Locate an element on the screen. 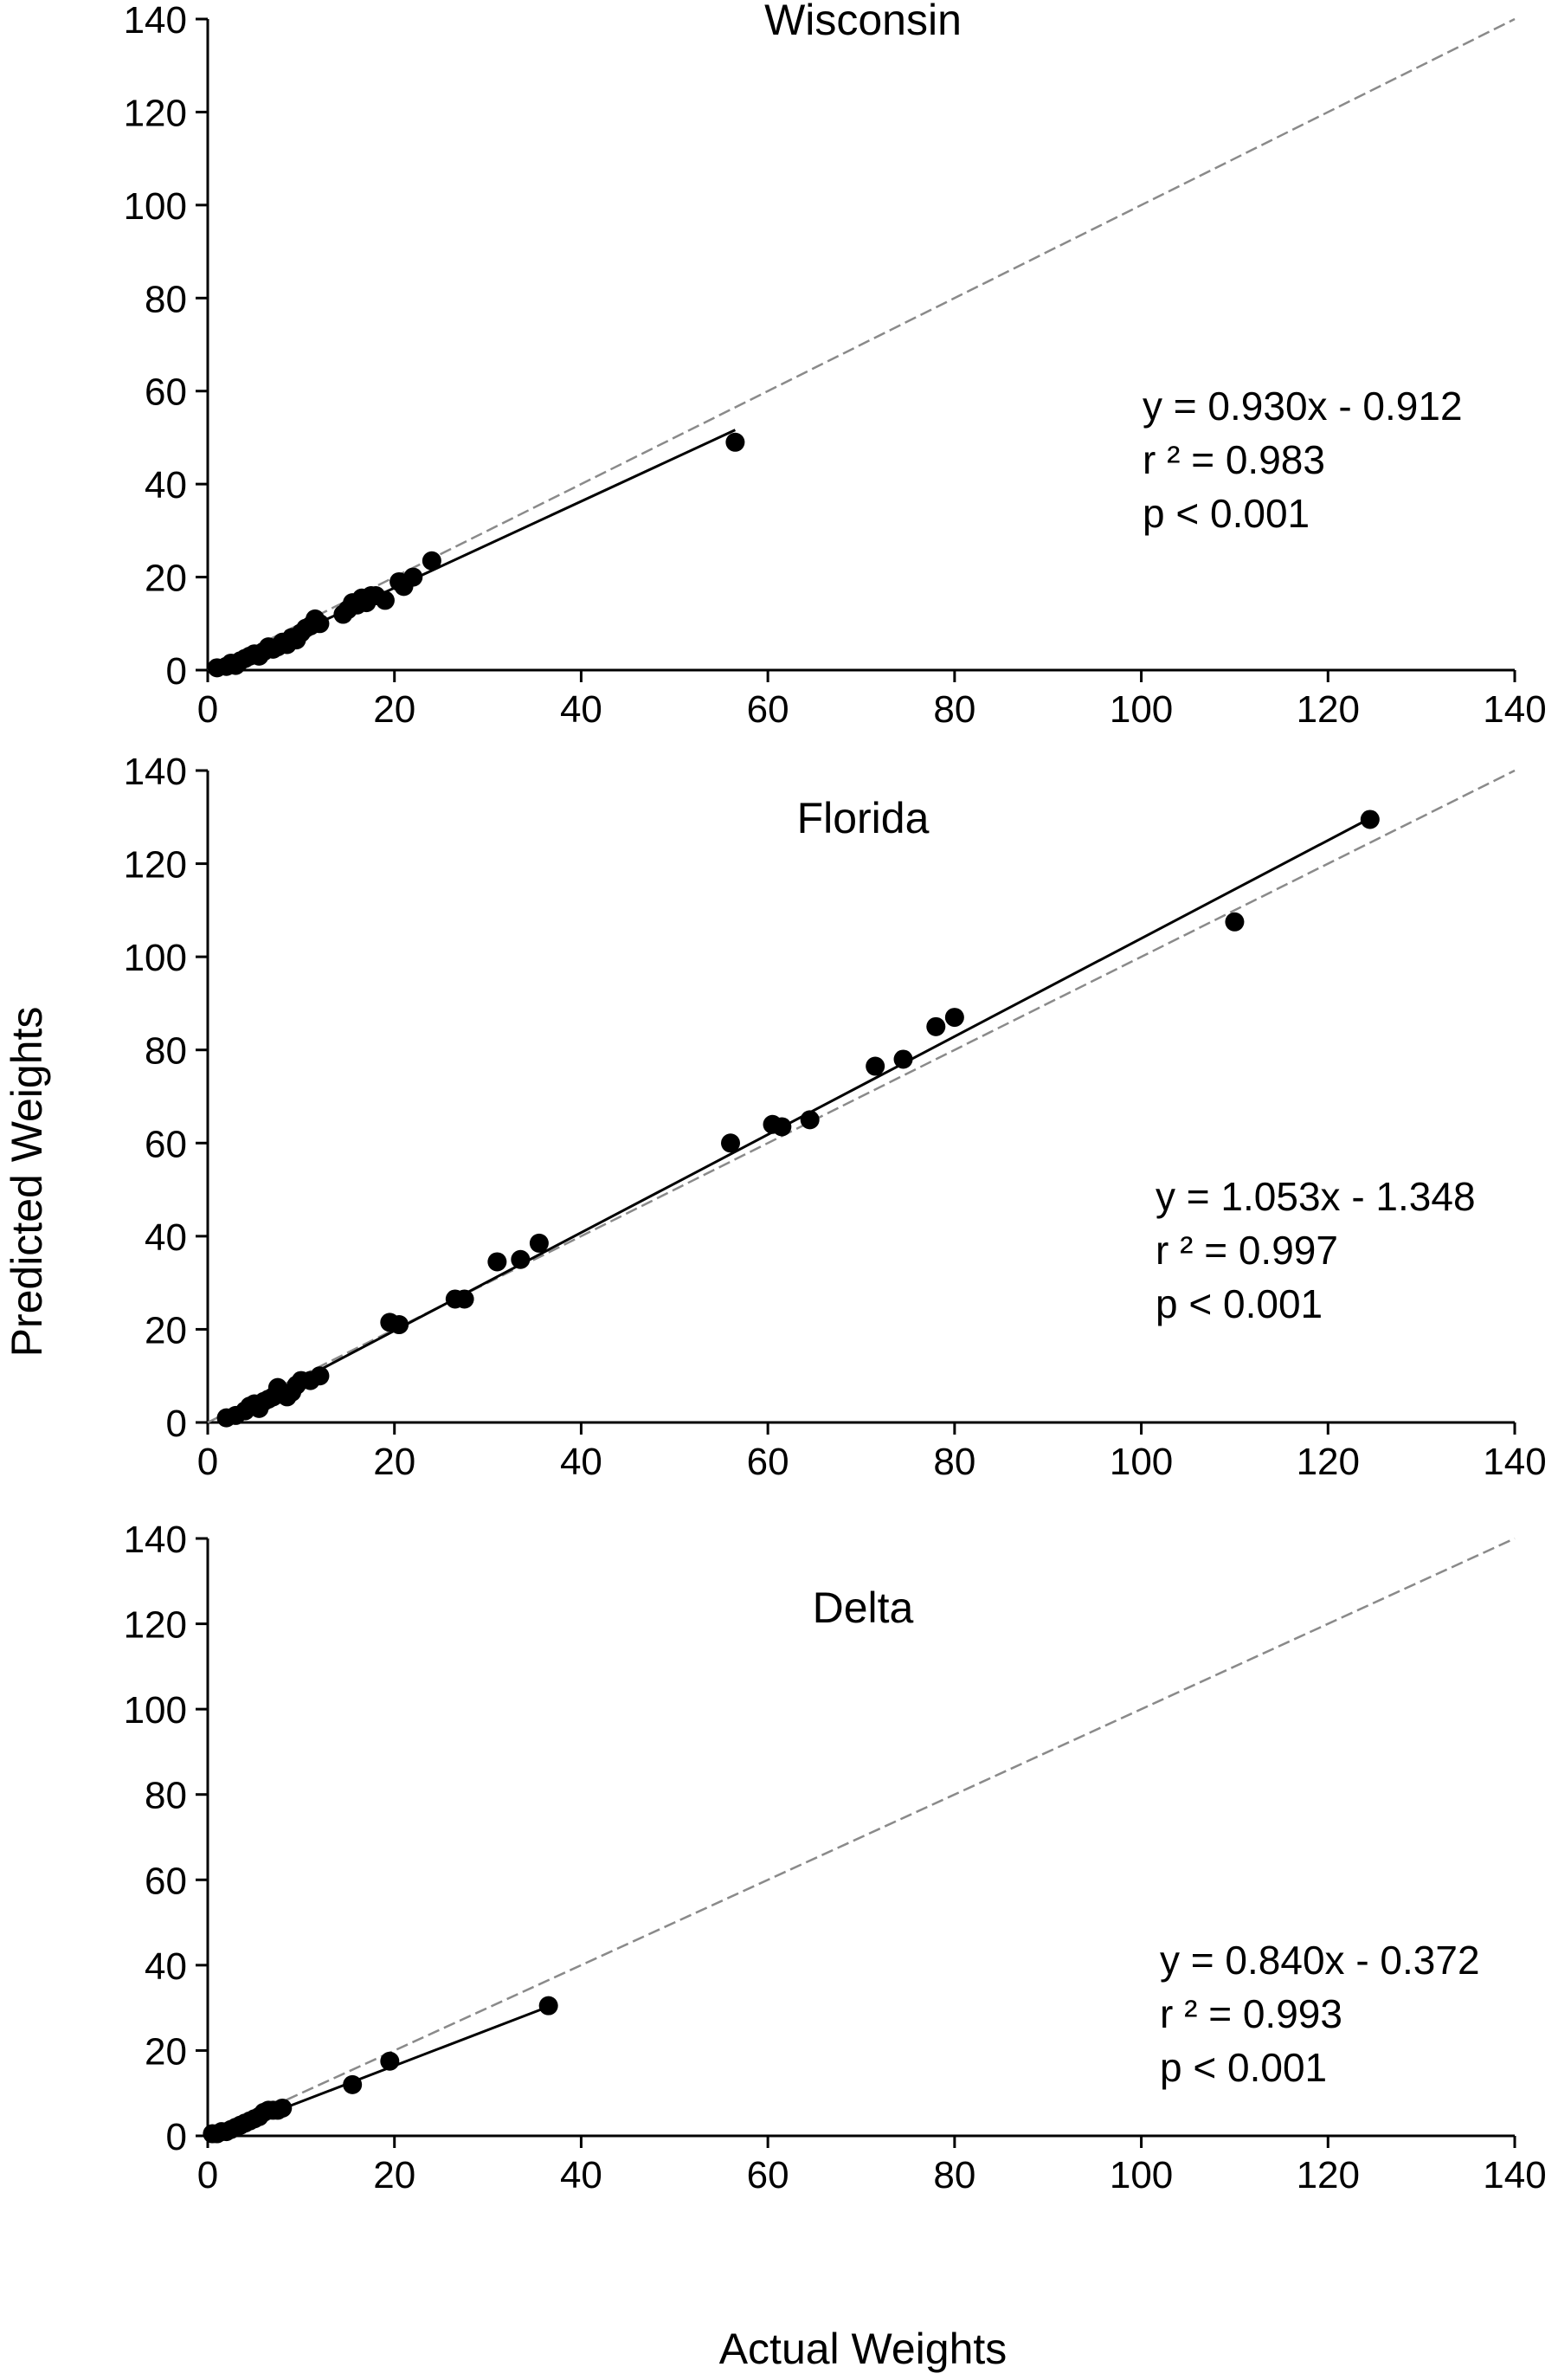  panel-title: Wisconsin is located at coordinates (863, 22).